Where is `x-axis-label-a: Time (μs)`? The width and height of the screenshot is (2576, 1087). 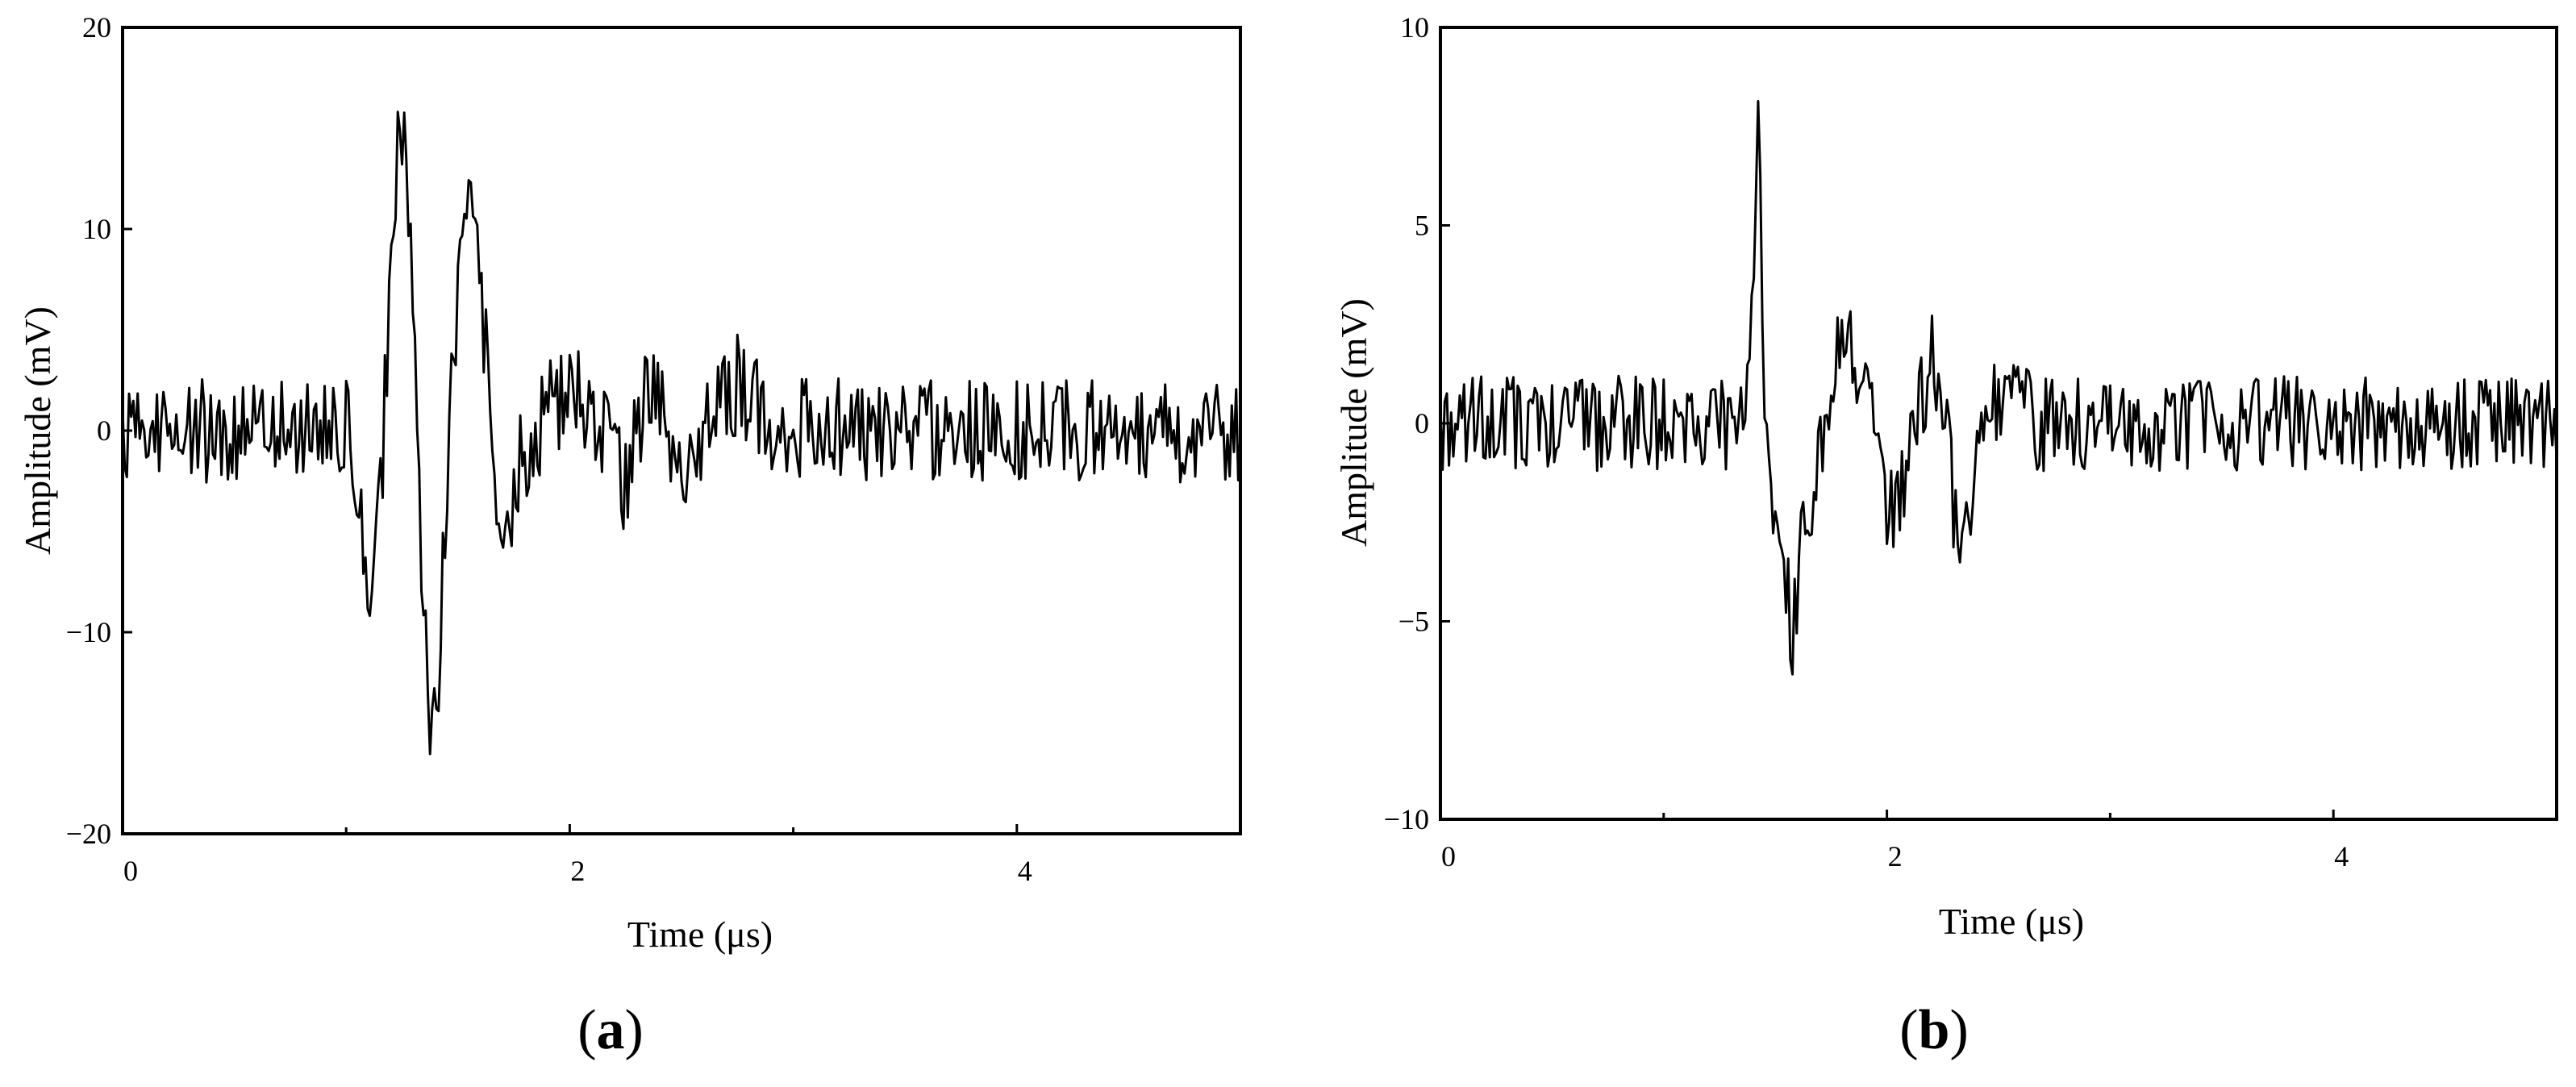 x-axis-label-a: Time (μs) is located at coordinates (700, 934).